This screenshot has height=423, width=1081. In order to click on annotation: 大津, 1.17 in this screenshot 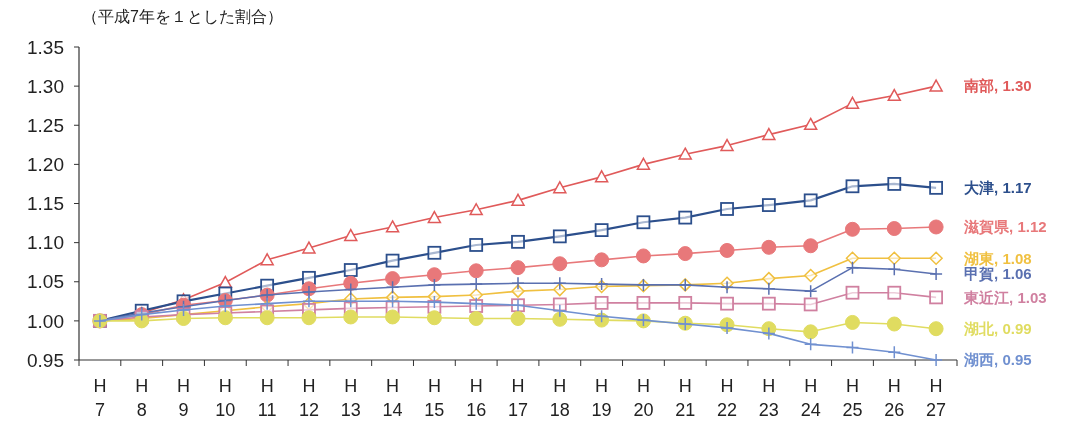, I will do `click(998, 188)`.